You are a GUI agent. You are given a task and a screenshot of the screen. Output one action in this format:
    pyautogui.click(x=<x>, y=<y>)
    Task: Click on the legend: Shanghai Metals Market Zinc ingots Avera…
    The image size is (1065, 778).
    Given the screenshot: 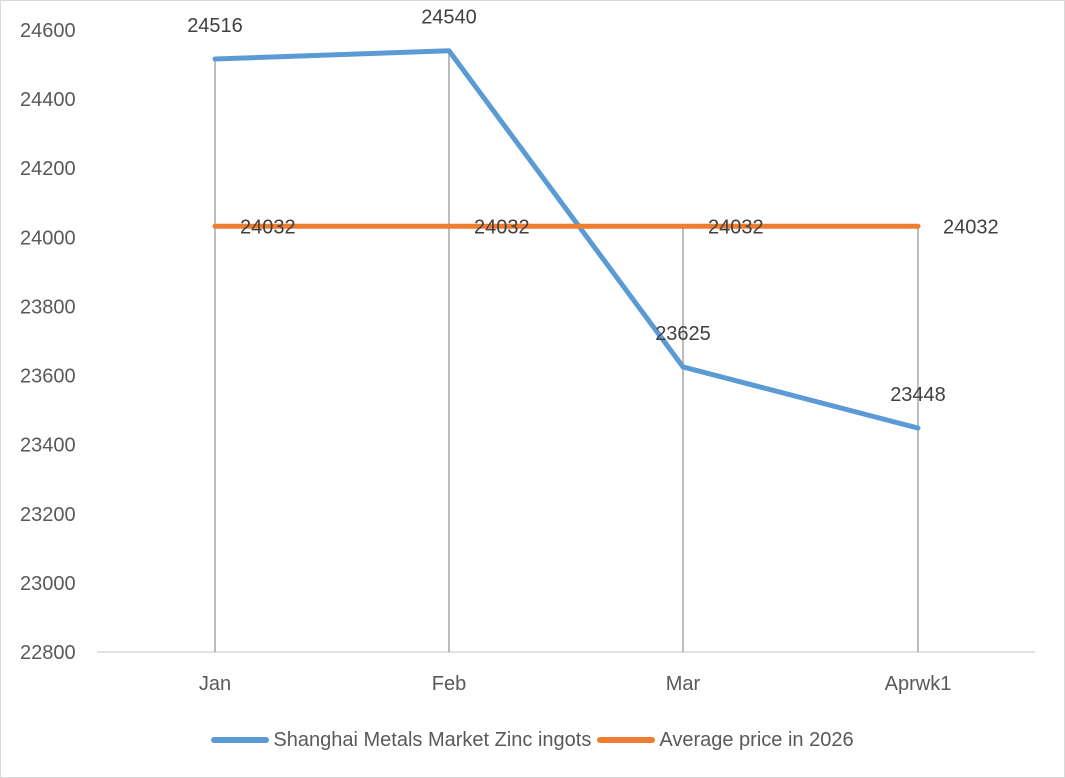 What is the action you would take?
    pyautogui.click(x=532, y=740)
    